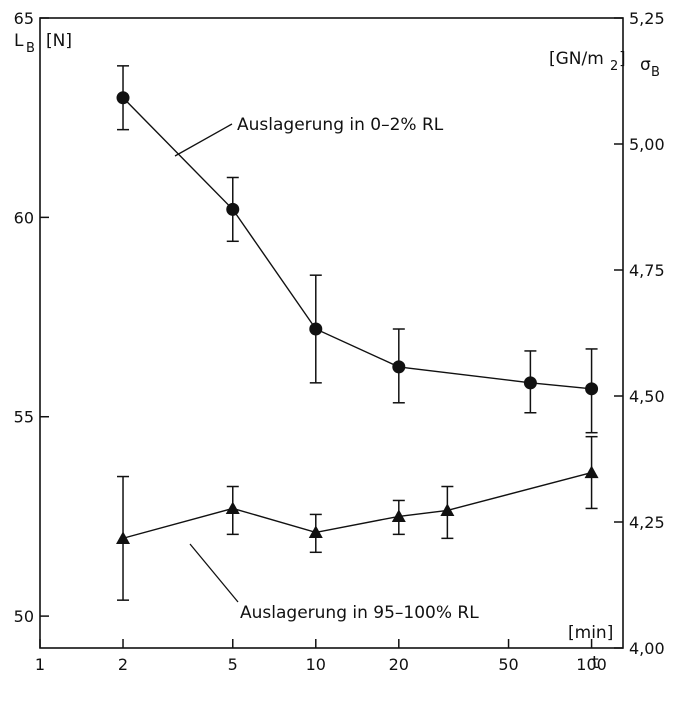 The width and height of the screenshot is (693, 701). I want to click on y2-tick-label: 4,00, so click(647, 648).